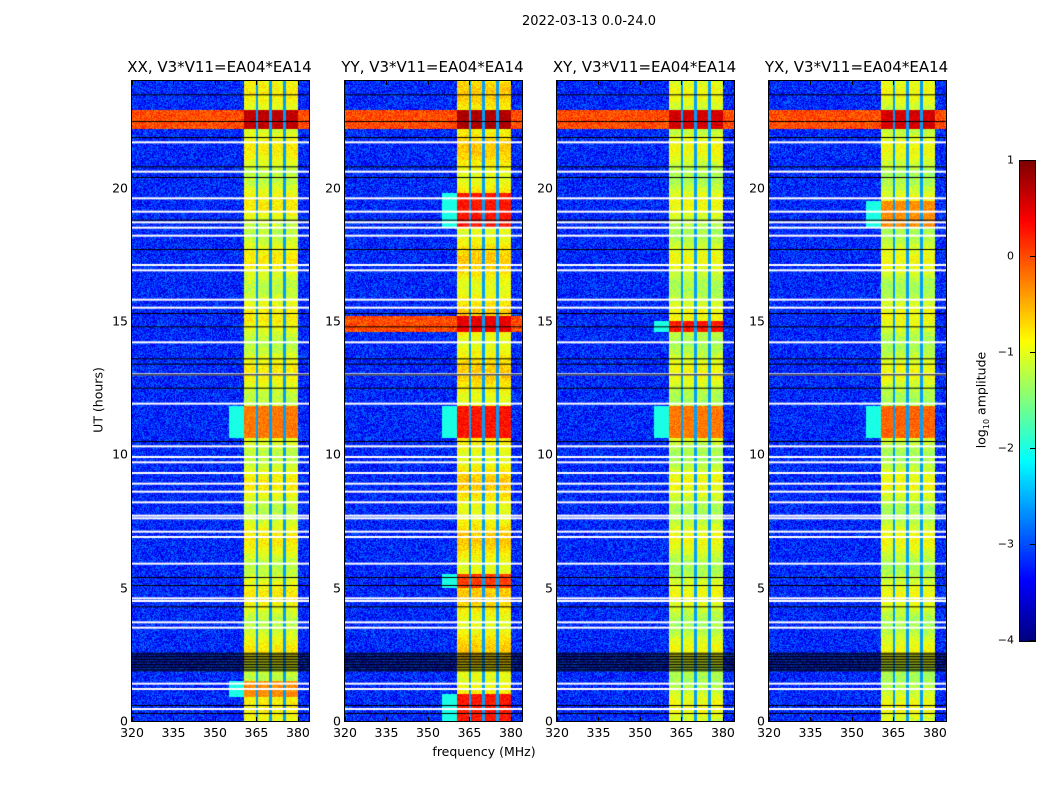 The image size is (1050, 800). I want to click on colorbar-gradient, so click(1027, 401).